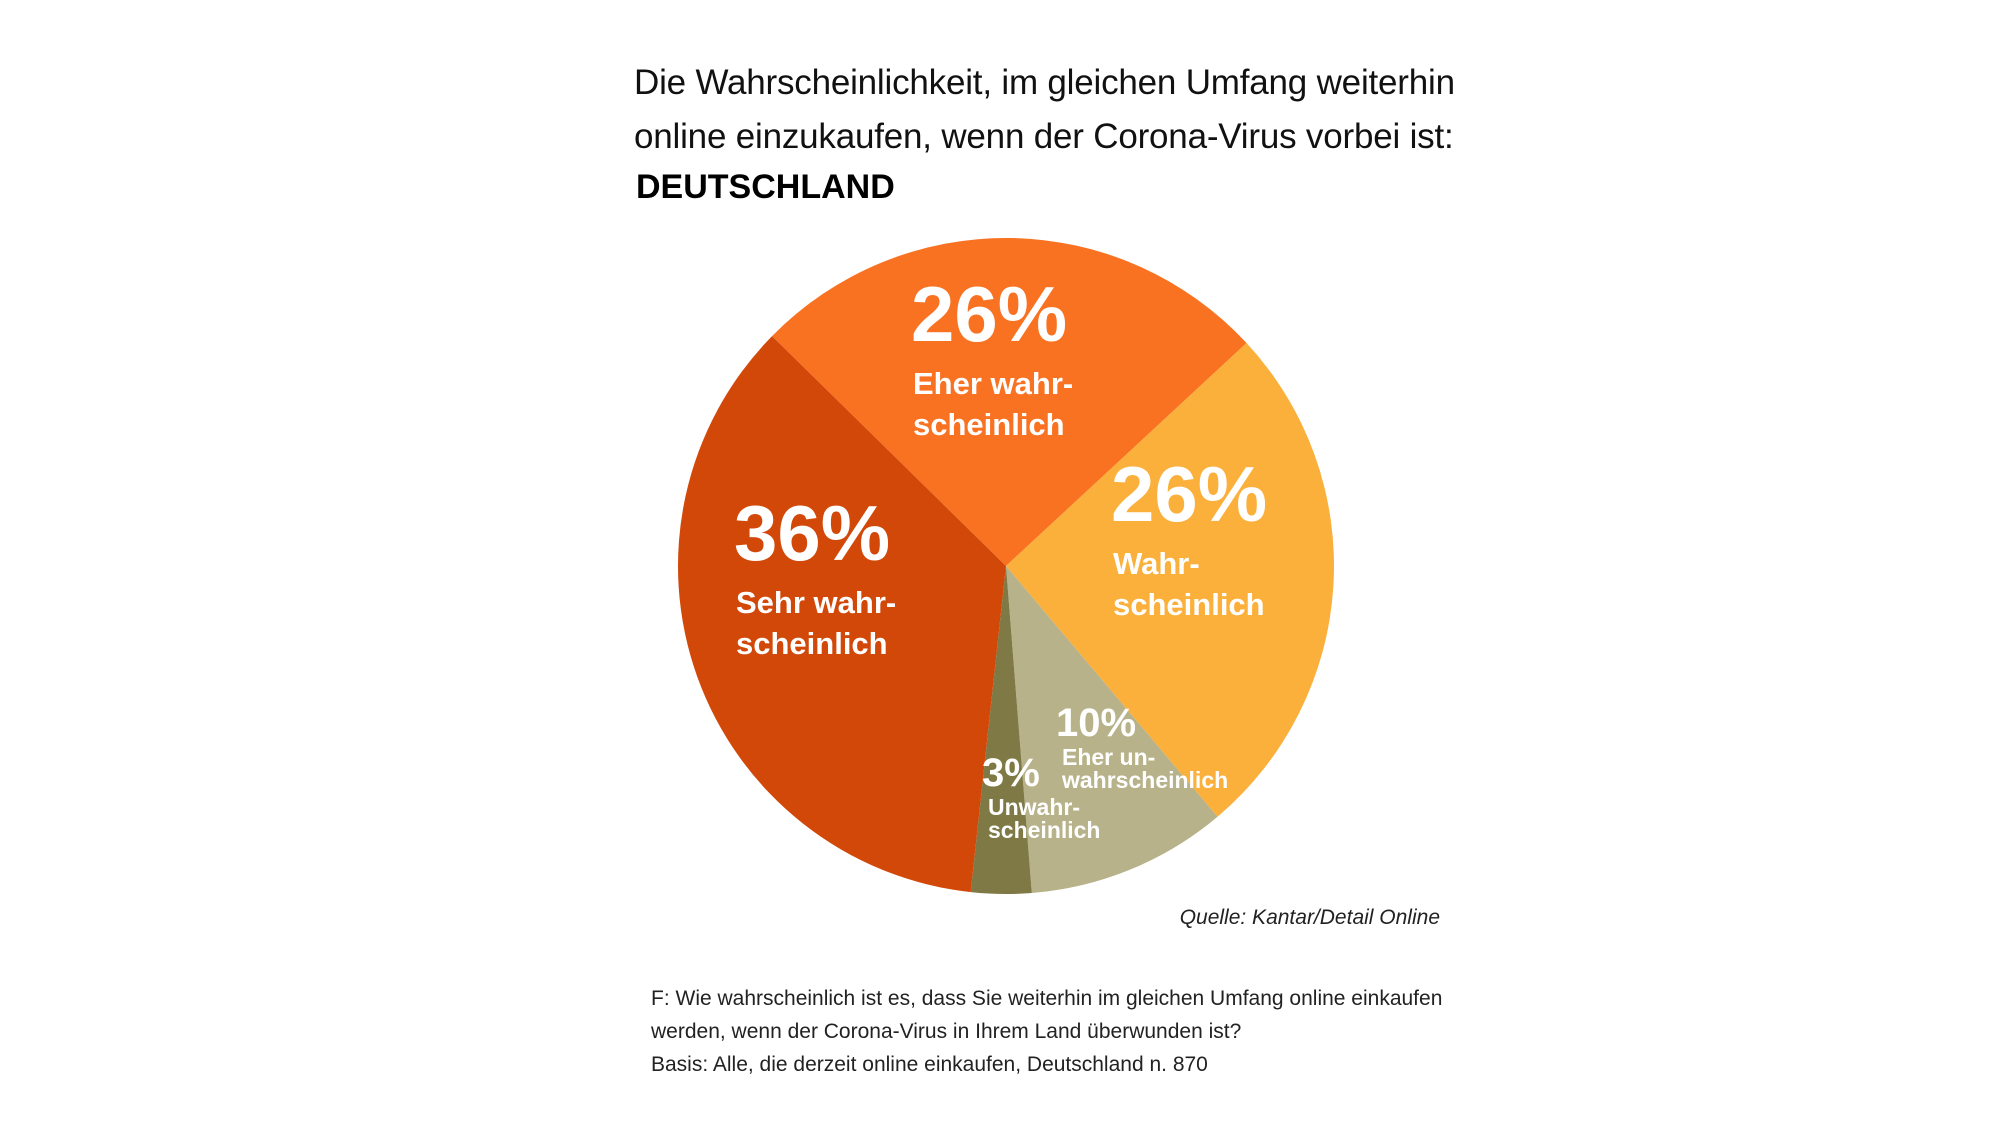 Image resolution: width=2000 pixels, height=1125 pixels. I want to click on slice-label-5: 36% Sehr wahr-scheinlich, so click(815, 575).